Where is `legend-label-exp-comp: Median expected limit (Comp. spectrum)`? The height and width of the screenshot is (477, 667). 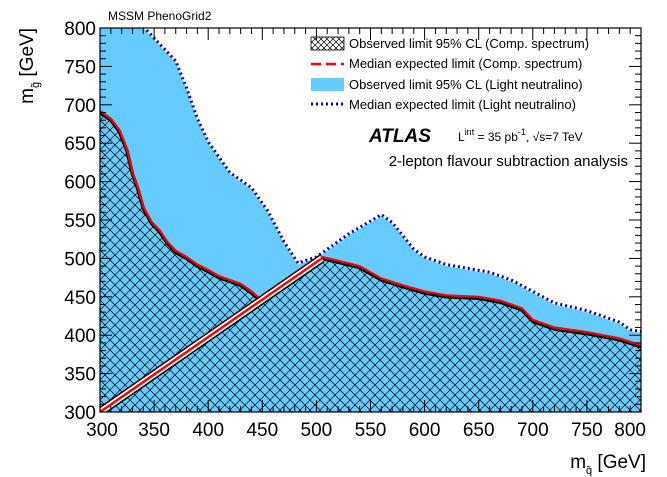
legend-label-exp-comp: Median expected limit (Comp. spectrum) is located at coordinates (465, 63).